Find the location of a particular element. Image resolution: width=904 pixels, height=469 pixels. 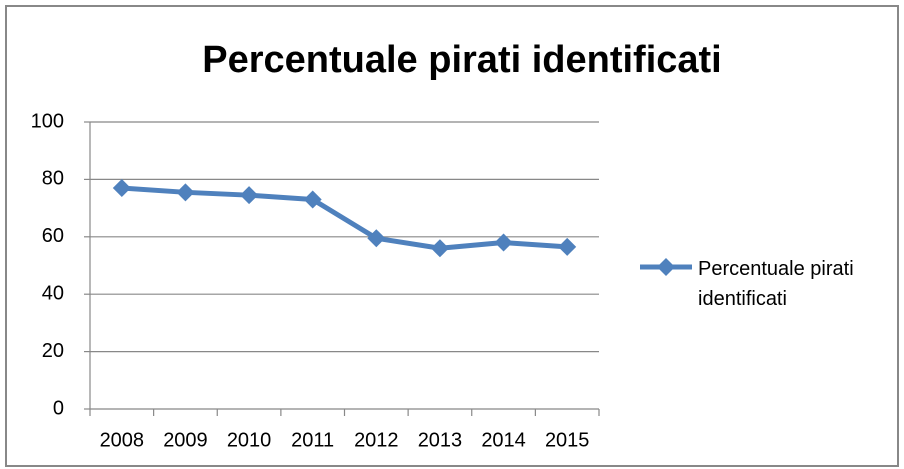

x-tick-label: 2012 is located at coordinates (376, 440).